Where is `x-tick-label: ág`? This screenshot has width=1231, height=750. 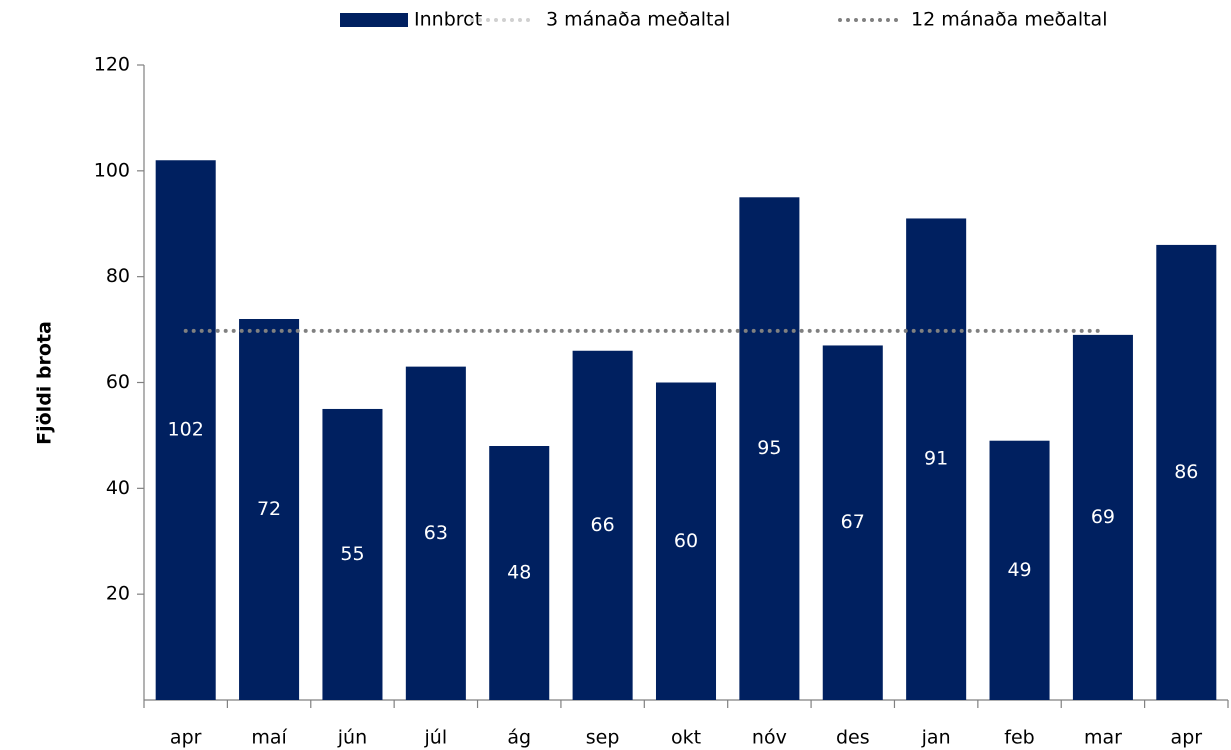
x-tick-label: ág is located at coordinates (519, 738).